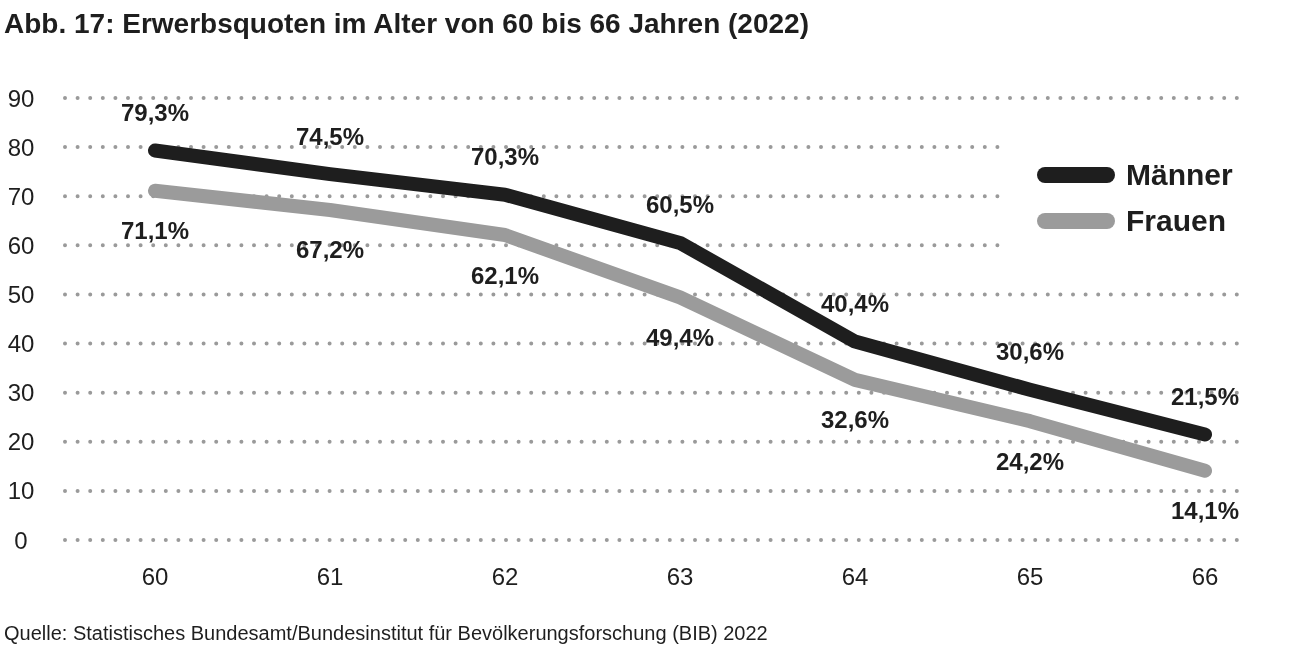  Describe the element at coordinates (1205, 396) in the screenshot. I see `data-label: 21,5%` at that location.